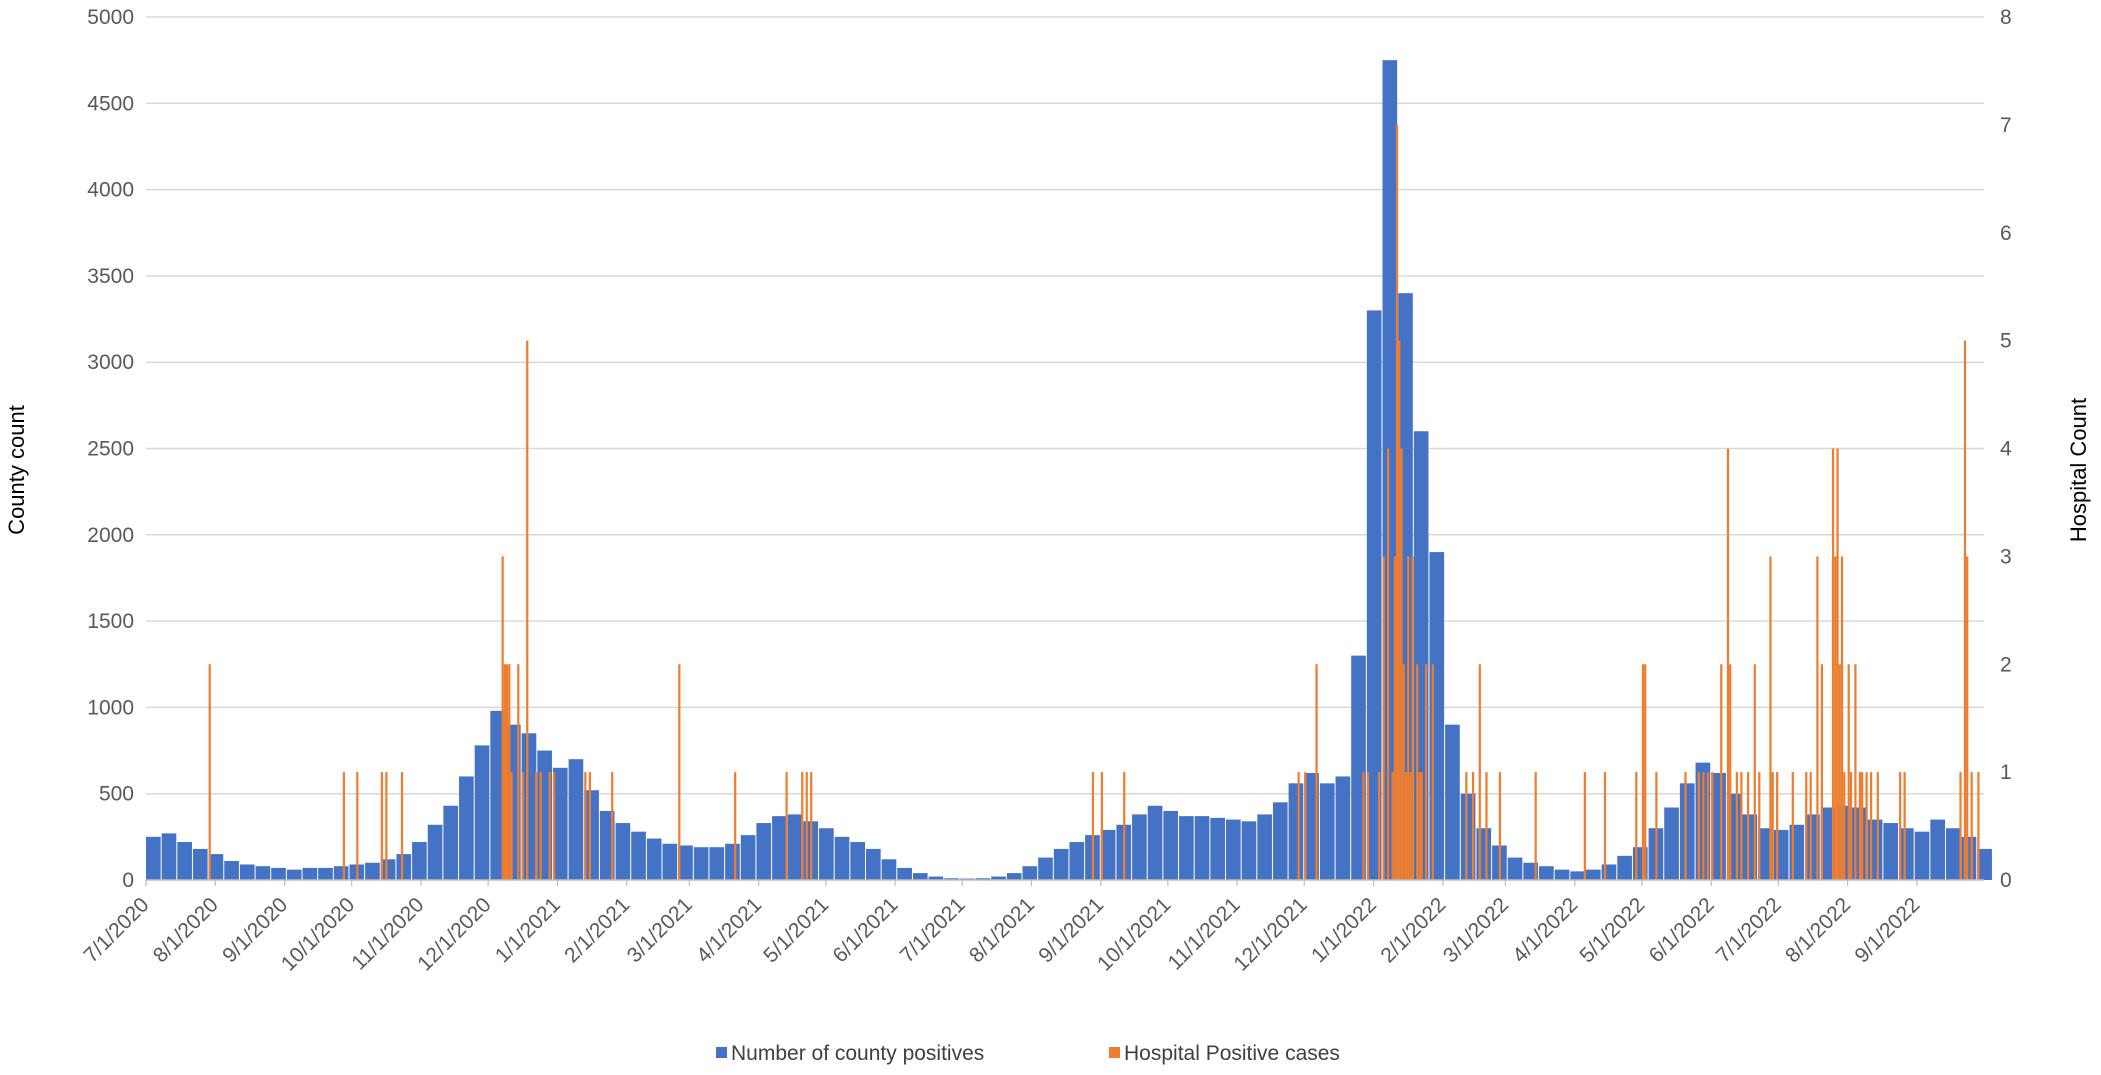  Describe the element at coordinates (2006, 233) in the screenshot. I see `y2-tick-label: 6` at that location.